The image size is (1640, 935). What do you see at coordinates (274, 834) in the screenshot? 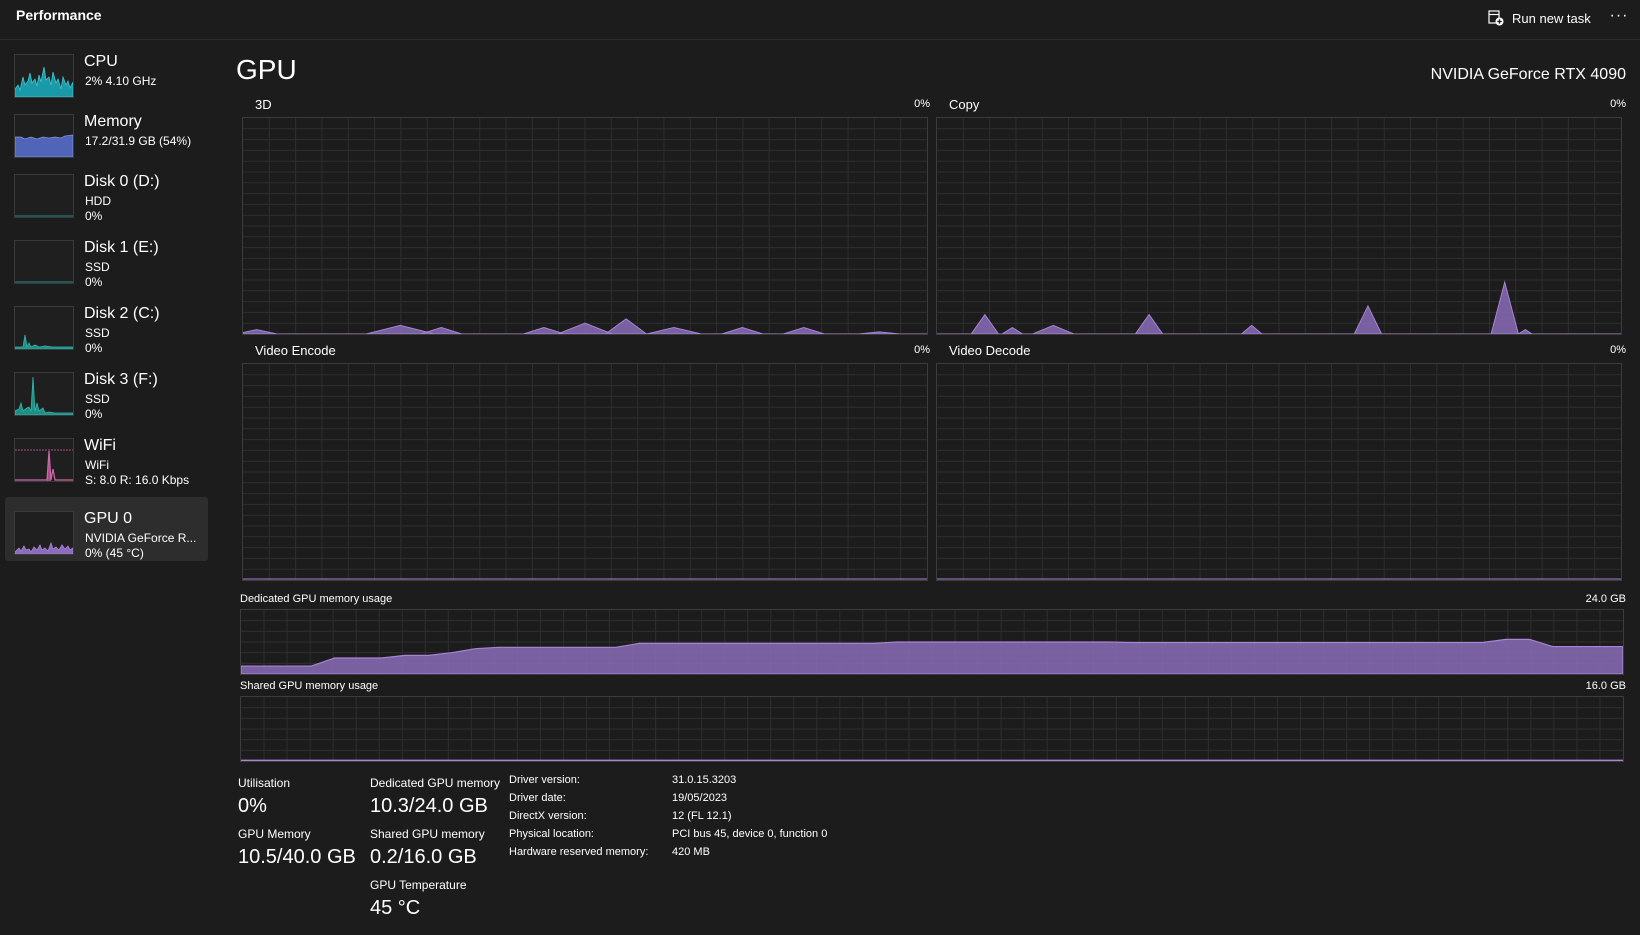
I see `stat-label: GPU Memory` at bounding box center [274, 834].